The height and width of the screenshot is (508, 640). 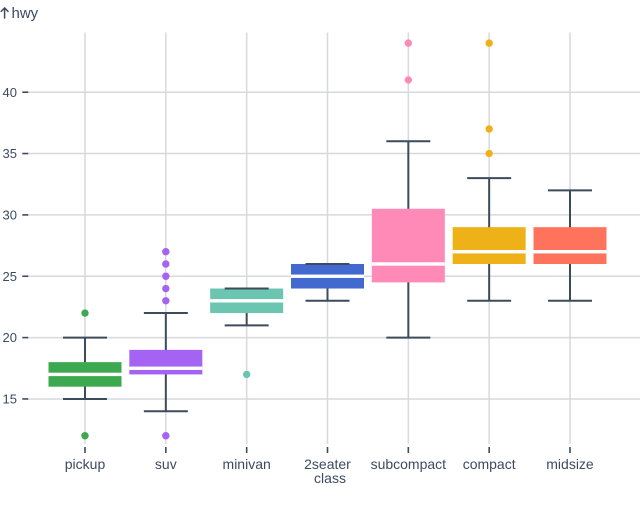 What do you see at coordinates (330, 478) in the screenshot?
I see `svg-text: class` at bounding box center [330, 478].